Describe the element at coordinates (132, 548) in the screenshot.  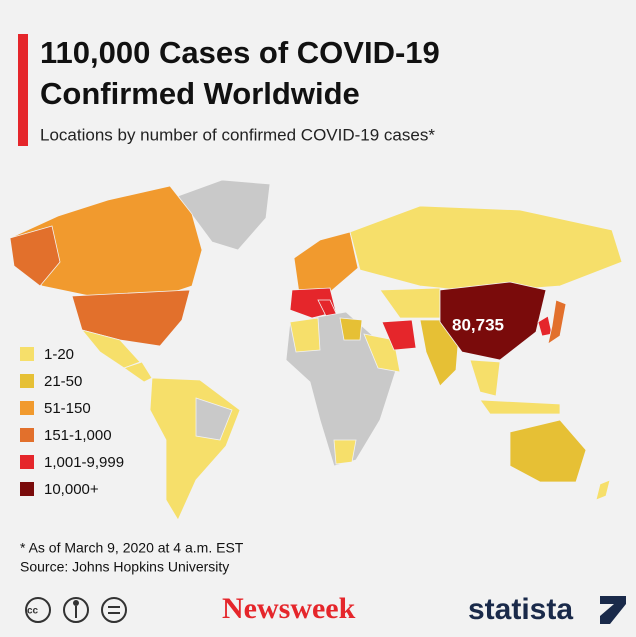
I see `footnote: * As of March 9, 2020 at 4 a.m. EST` at that location.